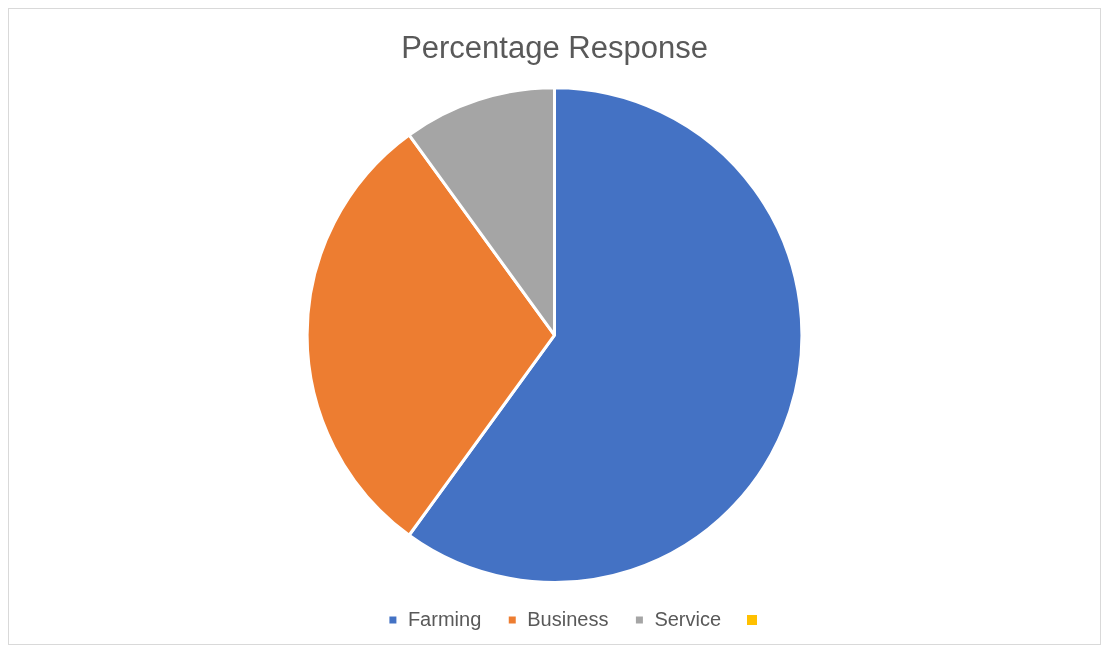 This screenshot has width=1103, height=647. I want to click on legend-label: Service, so click(688, 618).